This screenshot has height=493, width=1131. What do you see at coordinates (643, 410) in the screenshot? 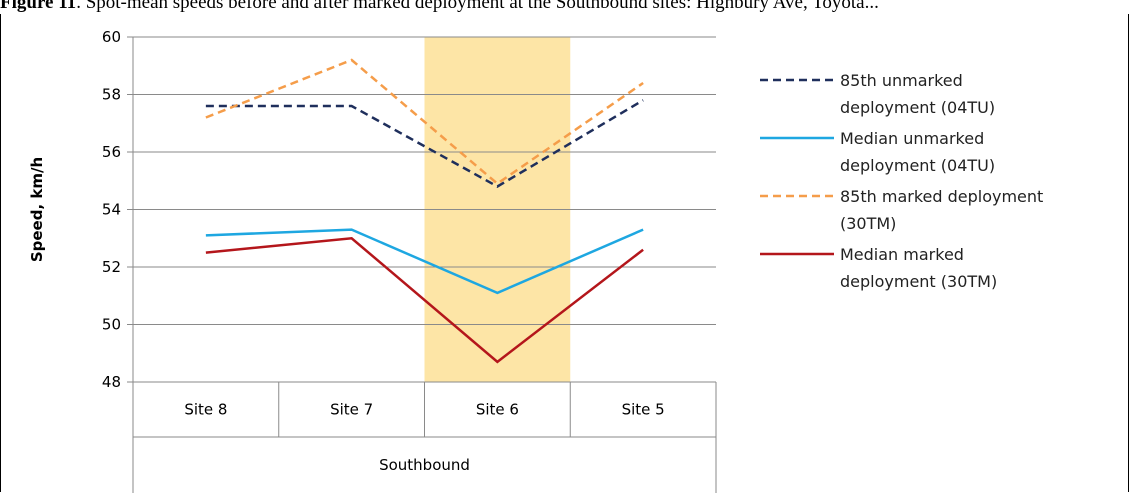
I see `x-tick-label-site-5: Site 5` at bounding box center [643, 410].